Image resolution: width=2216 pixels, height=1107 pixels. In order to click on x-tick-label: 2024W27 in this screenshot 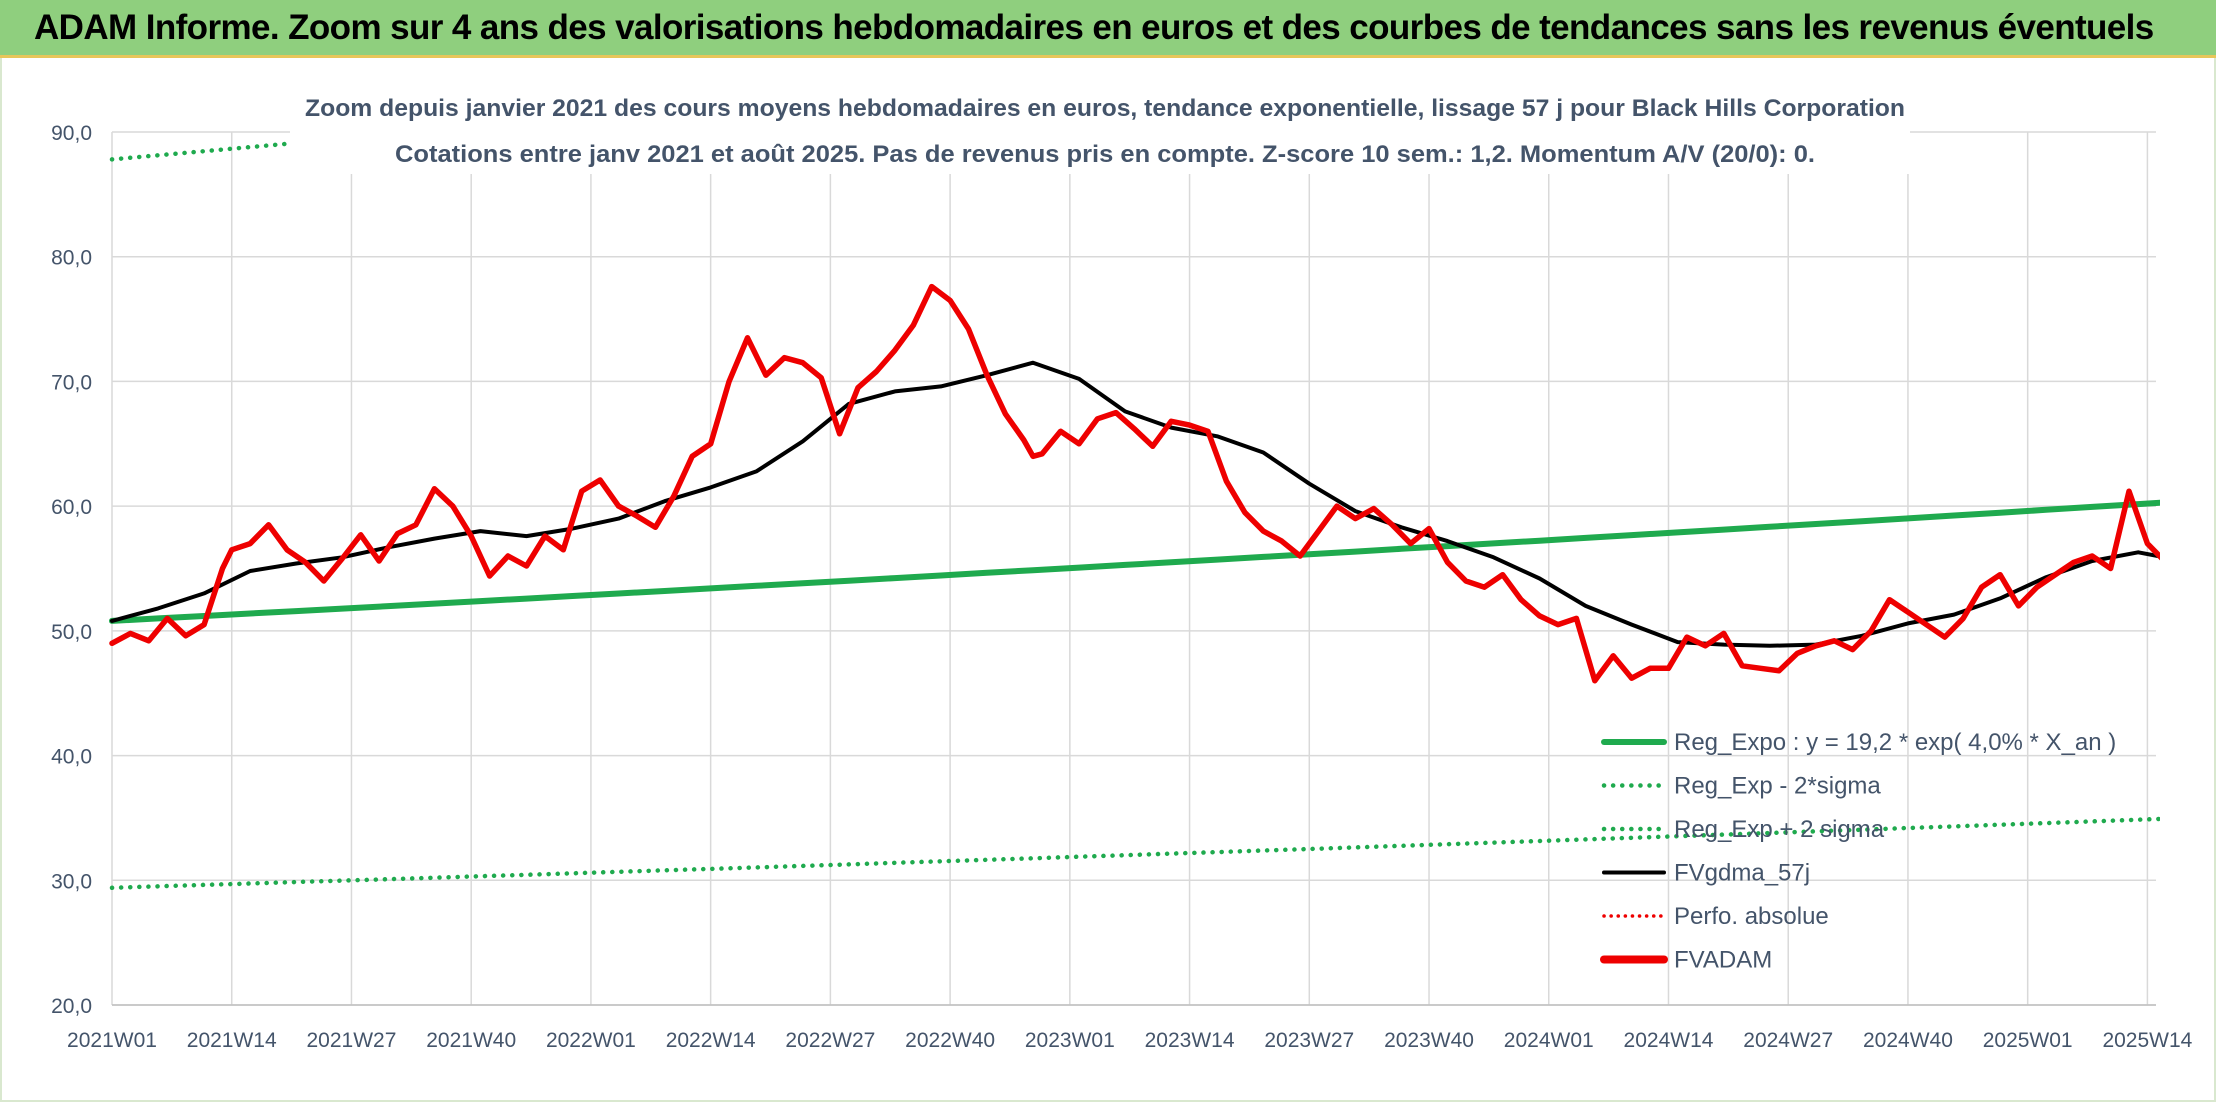, I will do `click(1788, 1040)`.